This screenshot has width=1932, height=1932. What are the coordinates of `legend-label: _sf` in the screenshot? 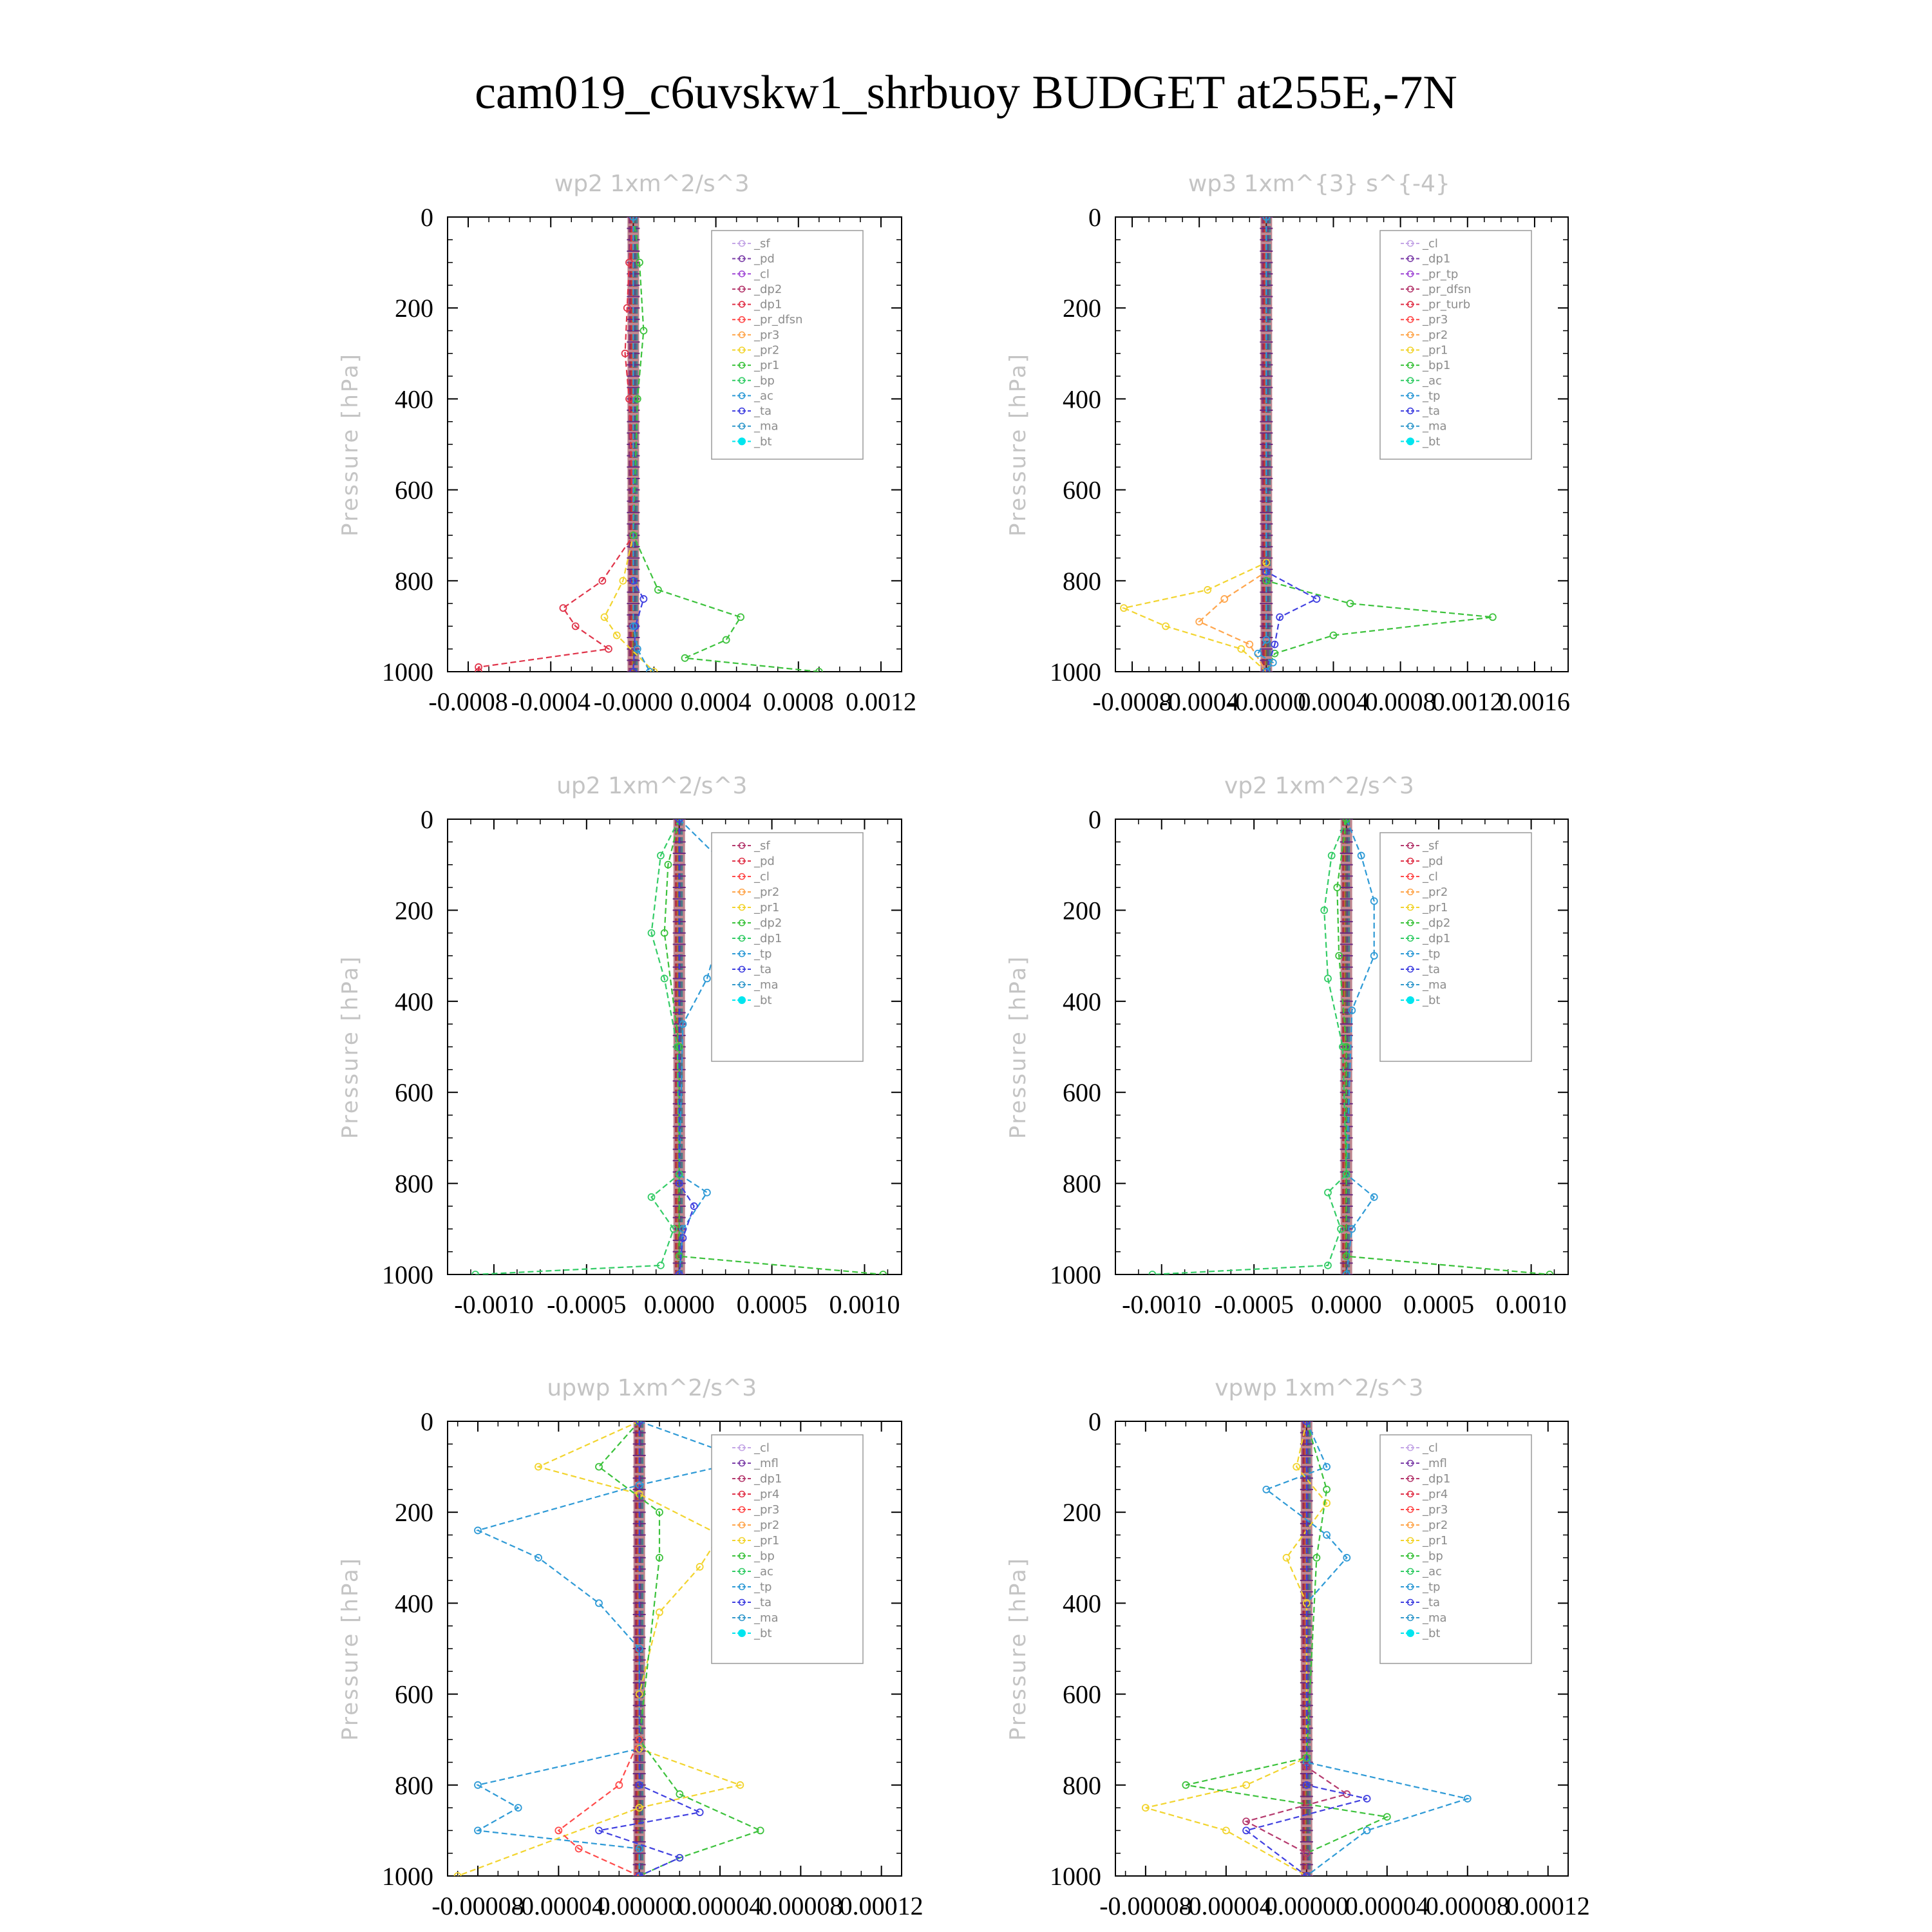 It's located at (1430, 846).